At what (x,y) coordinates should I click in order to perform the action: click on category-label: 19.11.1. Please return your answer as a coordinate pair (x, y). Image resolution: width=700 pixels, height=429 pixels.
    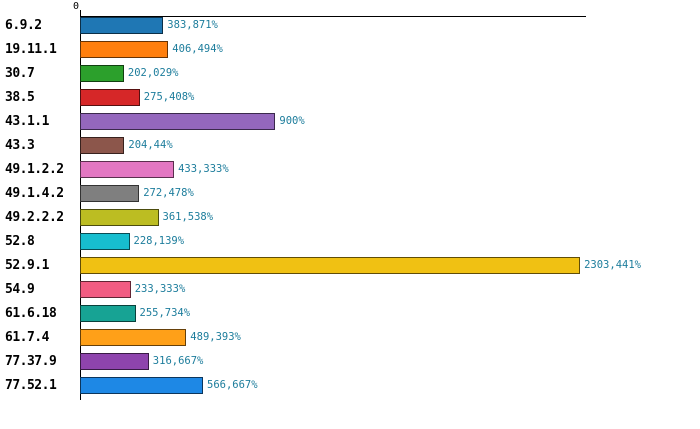
    Looking at the image, I should click on (31, 49).